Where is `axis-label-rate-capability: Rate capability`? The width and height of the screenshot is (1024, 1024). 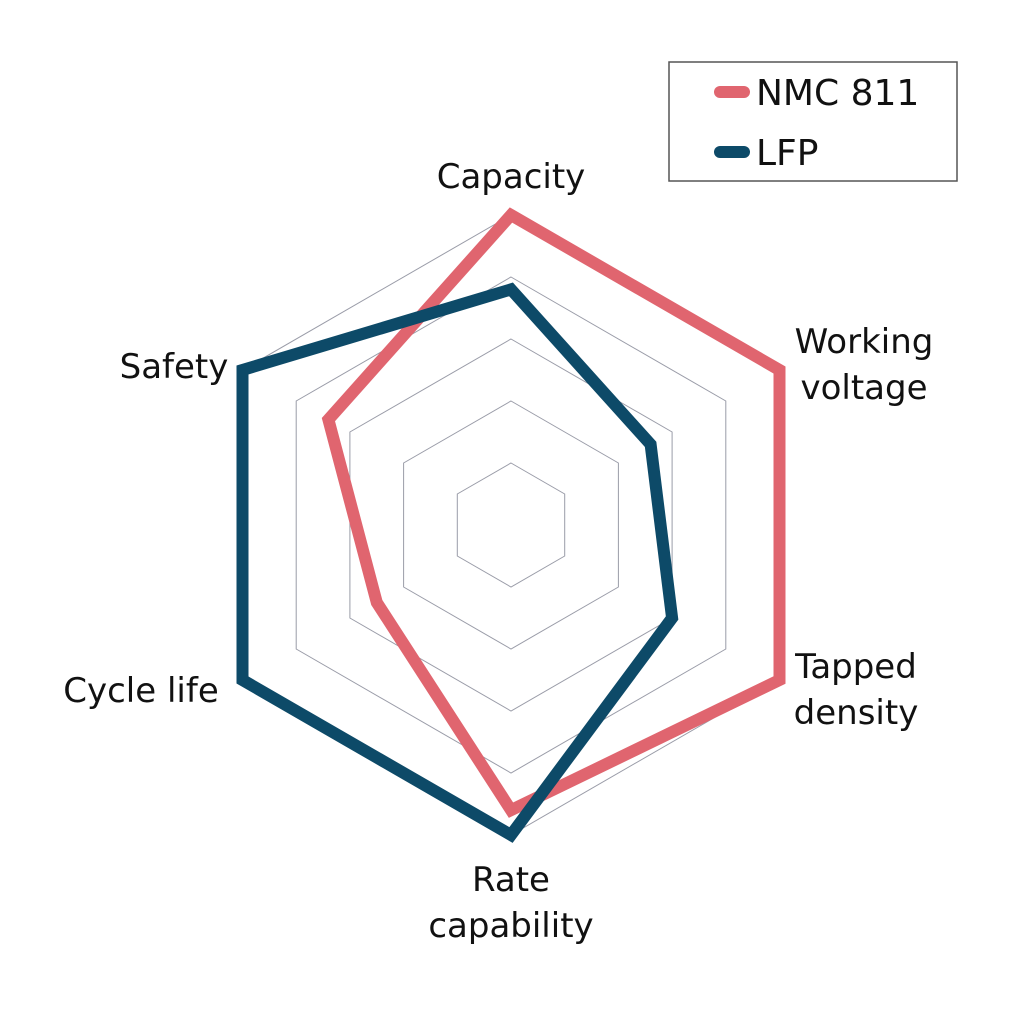
axis-label-rate-capability: Rate capability is located at coordinates (510, 903).